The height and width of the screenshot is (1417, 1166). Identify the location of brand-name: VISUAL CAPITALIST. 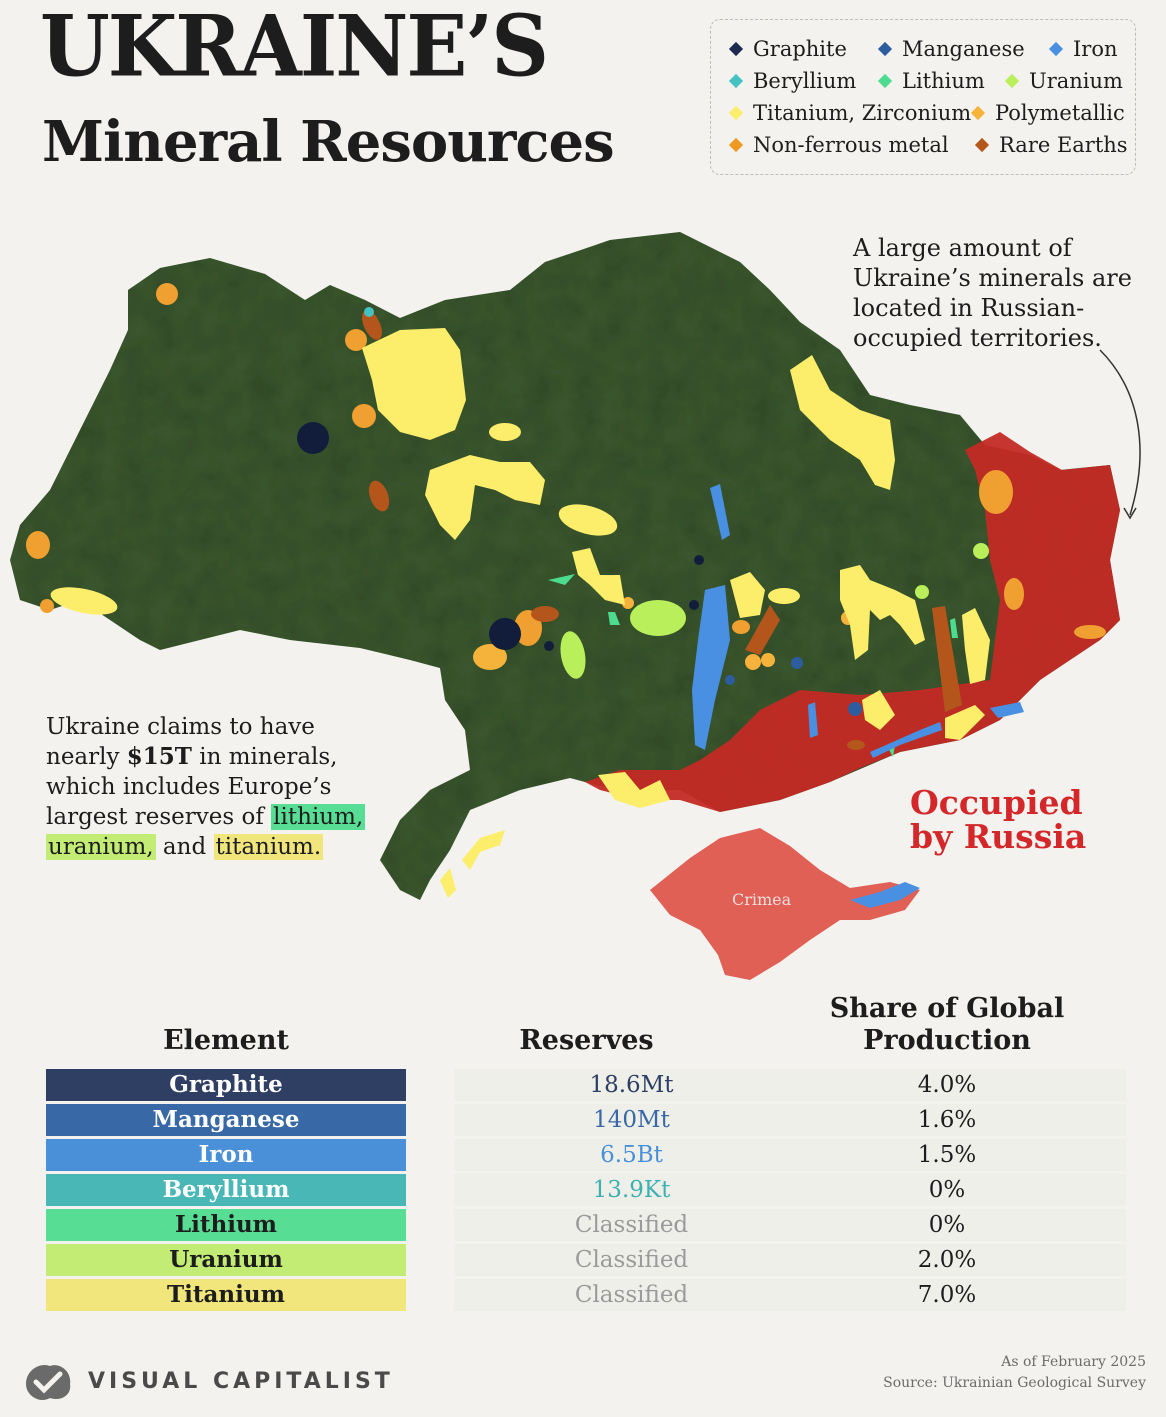
(241, 1381).